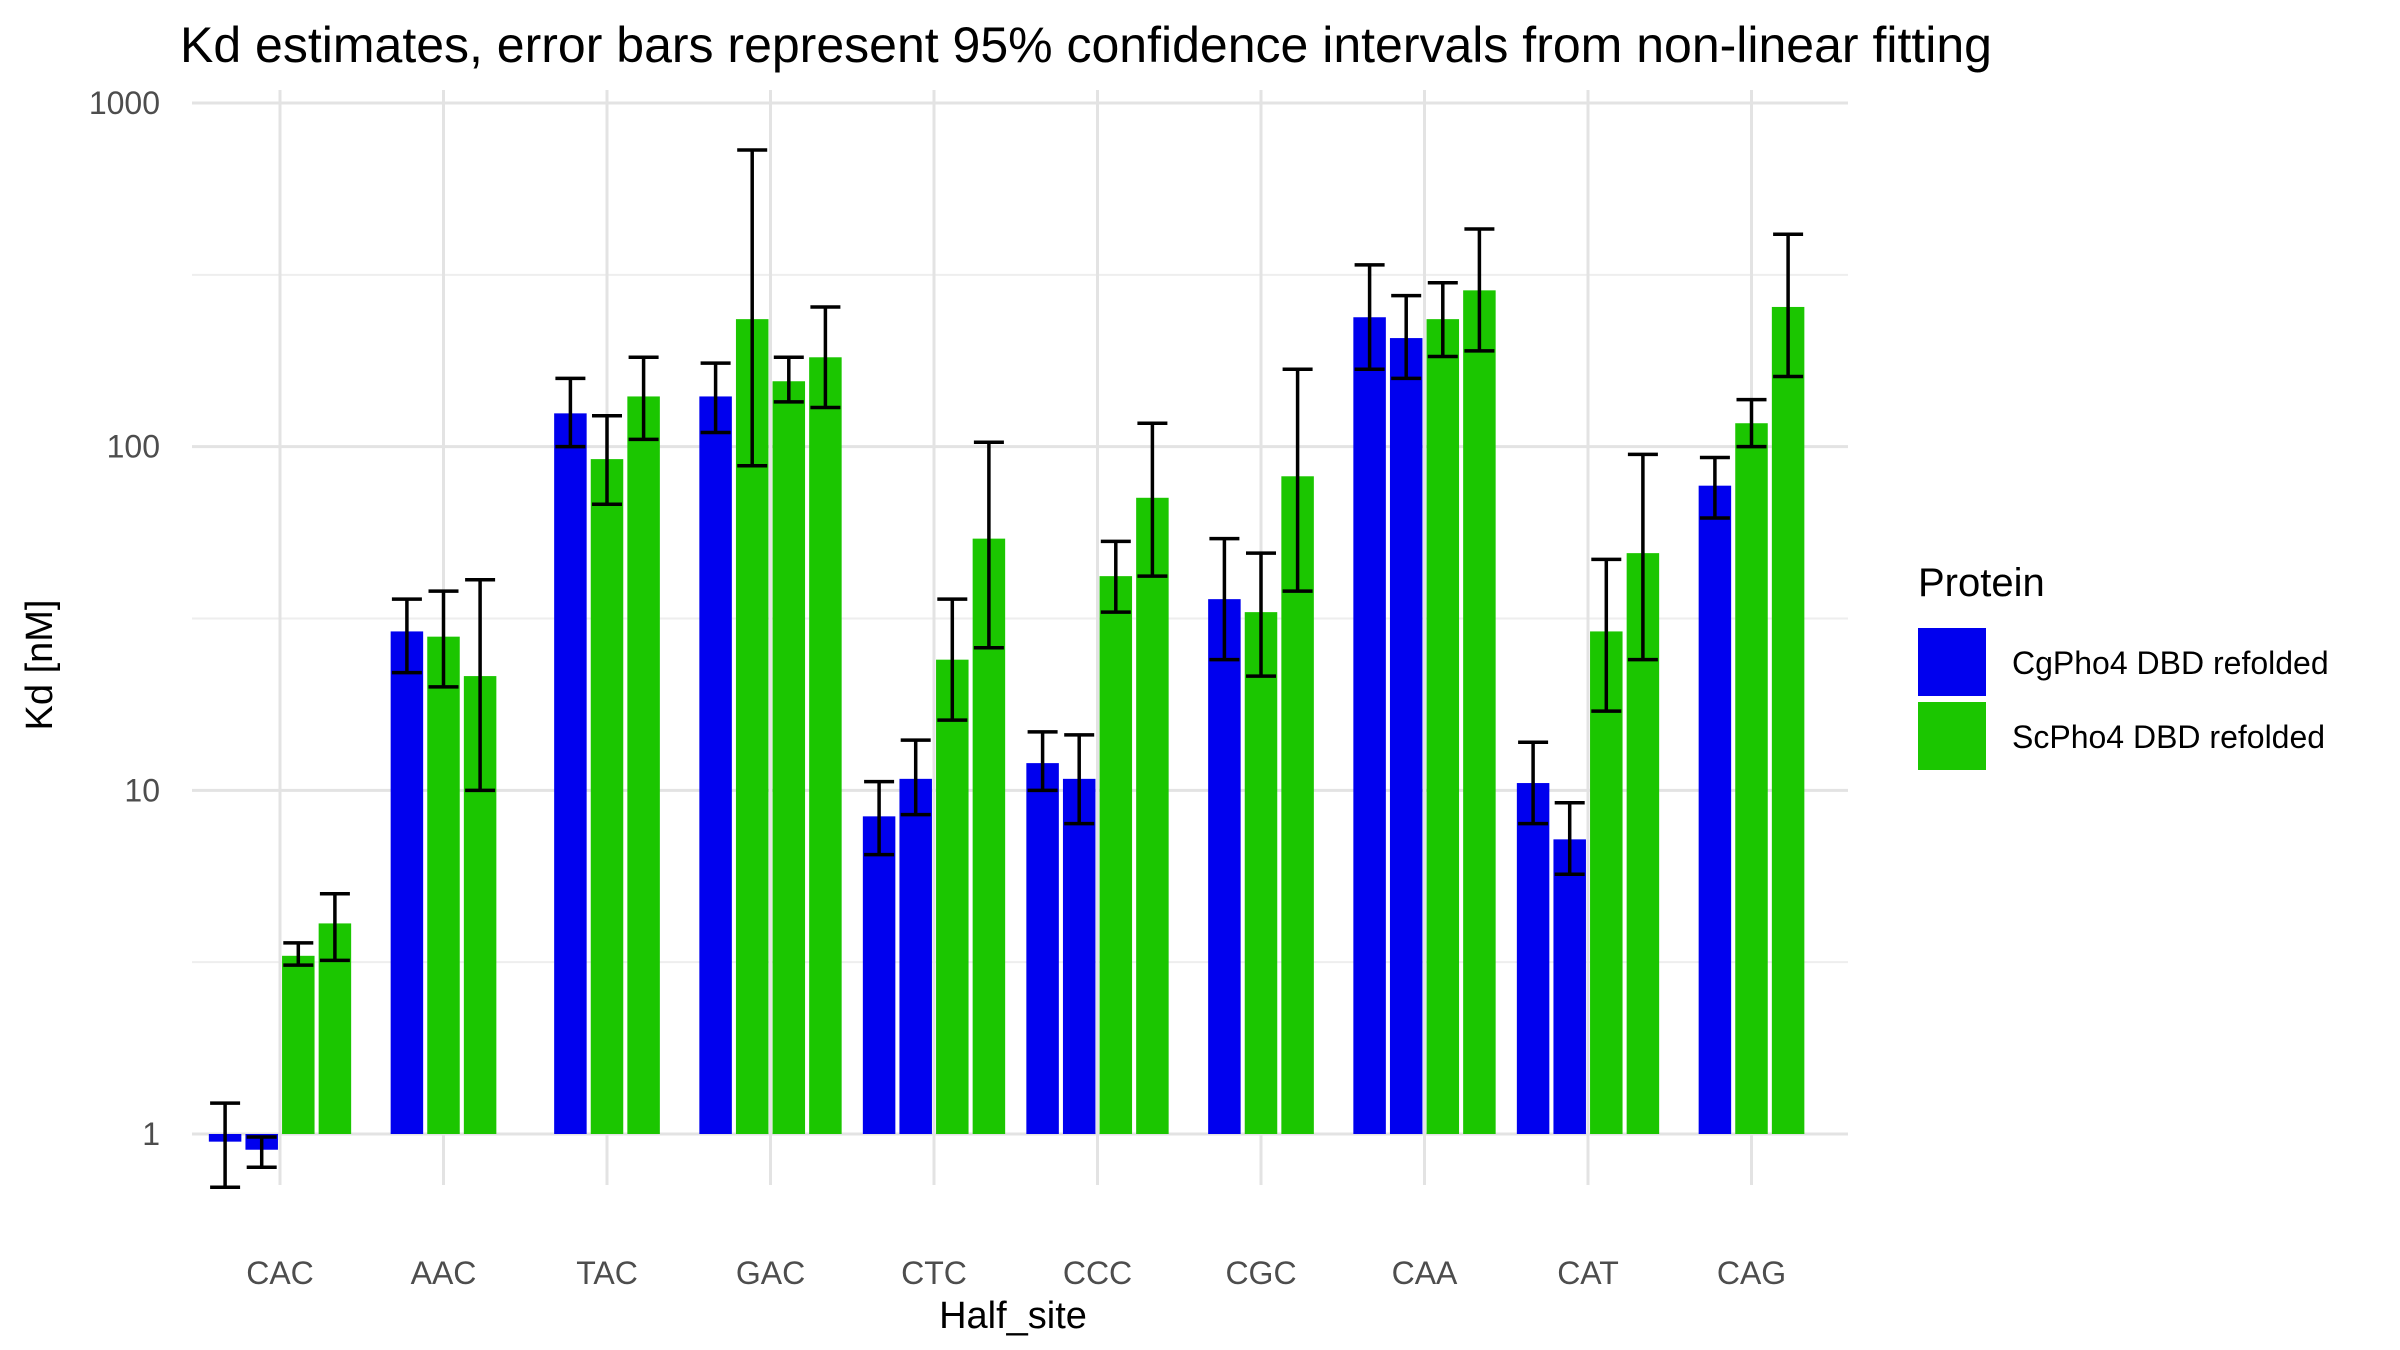 This screenshot has height=1350, width=2400. I want to click on x-tick-label: AAC, so click(444, 1273).